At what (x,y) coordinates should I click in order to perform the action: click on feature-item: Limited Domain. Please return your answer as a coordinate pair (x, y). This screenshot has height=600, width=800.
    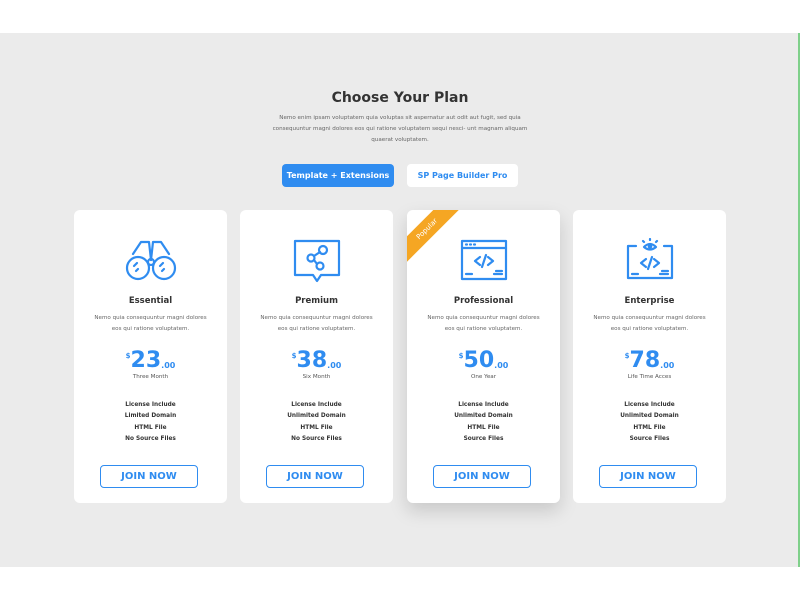
    Looking at the image, I should click on (150, 416).